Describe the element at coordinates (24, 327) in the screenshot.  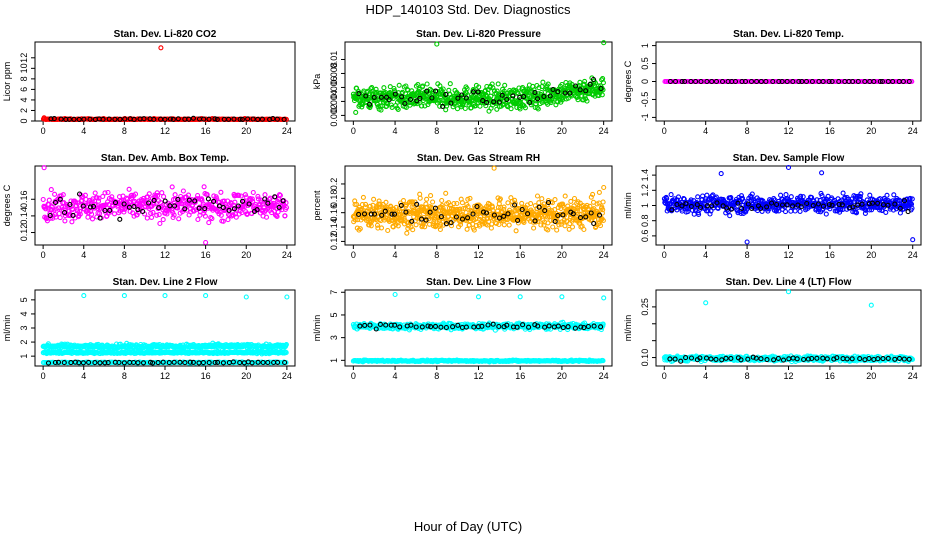
I see `y-tick-label: 3` at that location.